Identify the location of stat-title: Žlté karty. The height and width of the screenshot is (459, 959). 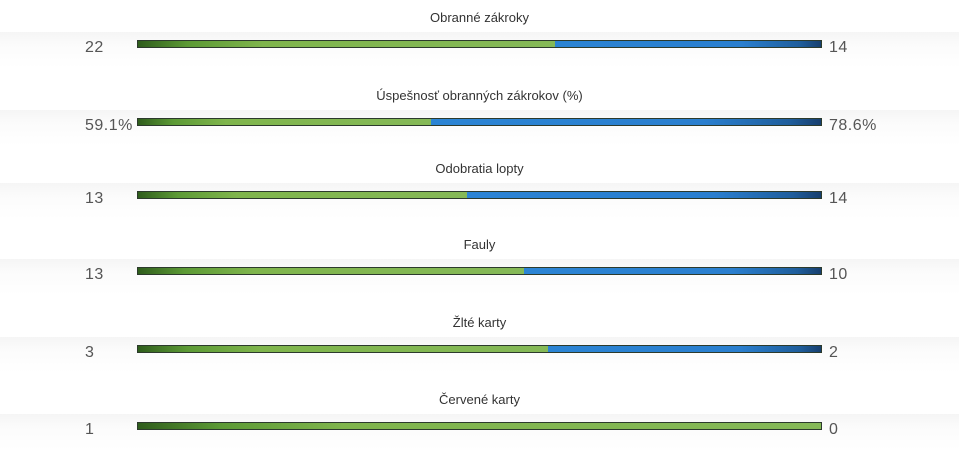
(479, 322).